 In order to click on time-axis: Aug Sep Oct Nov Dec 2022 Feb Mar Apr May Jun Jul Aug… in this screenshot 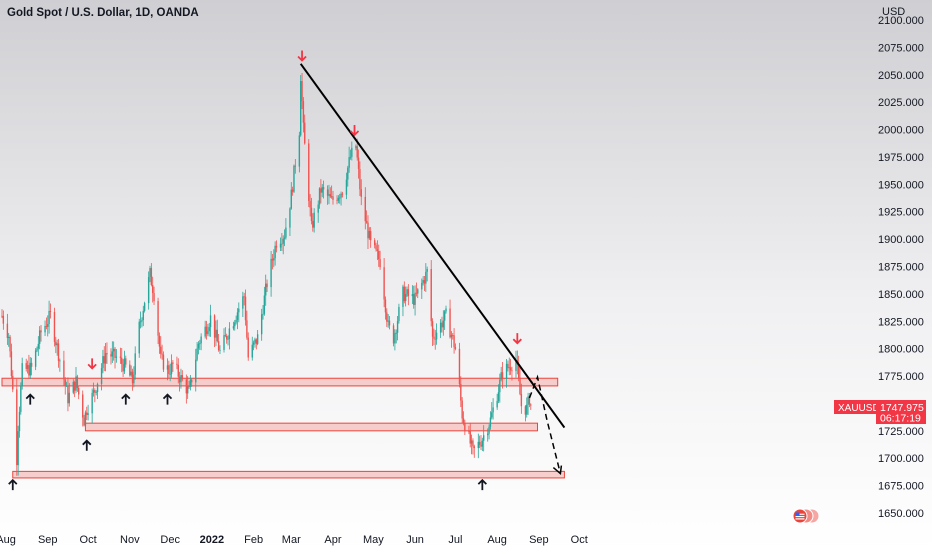, I will do `click(294, 540)`.